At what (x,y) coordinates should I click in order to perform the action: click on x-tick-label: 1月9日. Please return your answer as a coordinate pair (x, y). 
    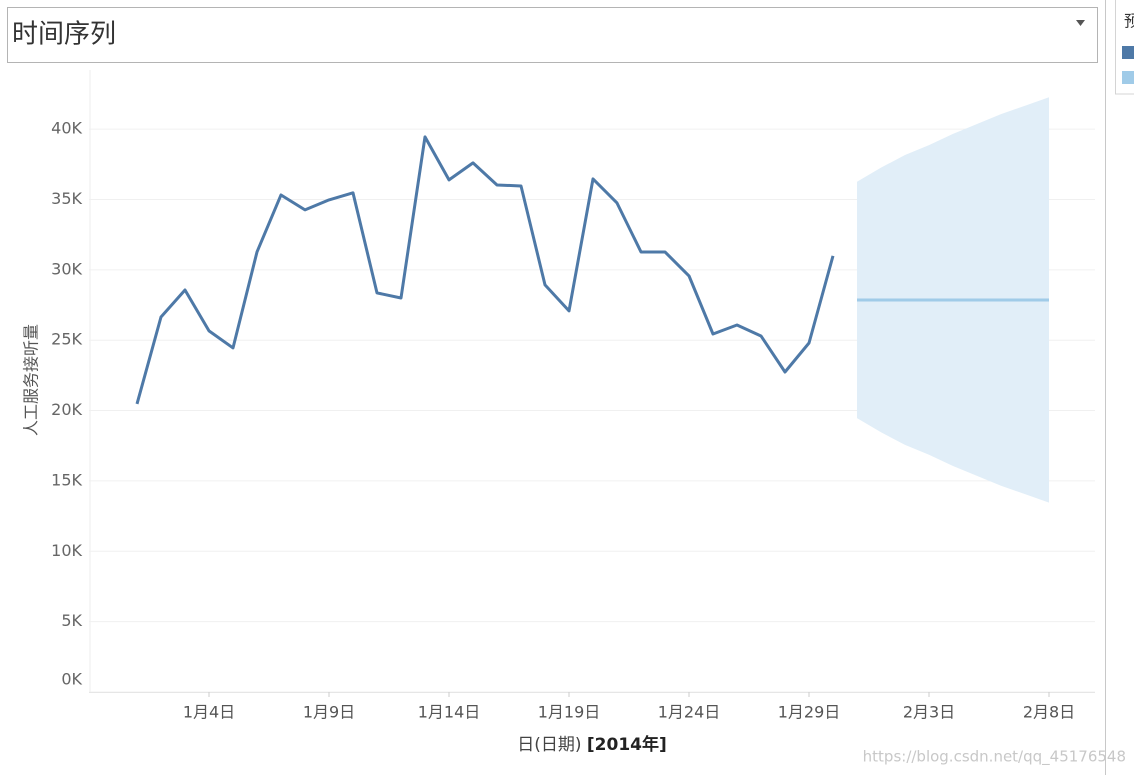
    Looking at the image, I should click on (329, 712).